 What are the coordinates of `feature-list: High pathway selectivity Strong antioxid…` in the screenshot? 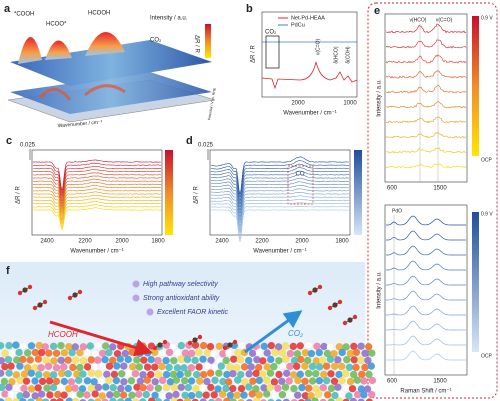 It's located at (180, 298).